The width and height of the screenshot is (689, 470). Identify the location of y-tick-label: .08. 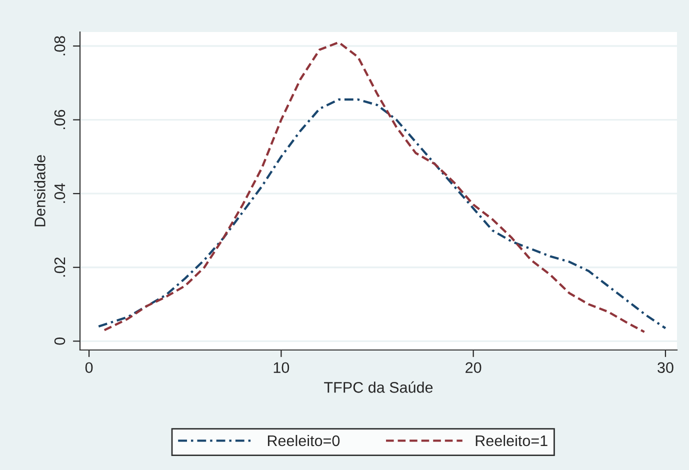
(60, 46).